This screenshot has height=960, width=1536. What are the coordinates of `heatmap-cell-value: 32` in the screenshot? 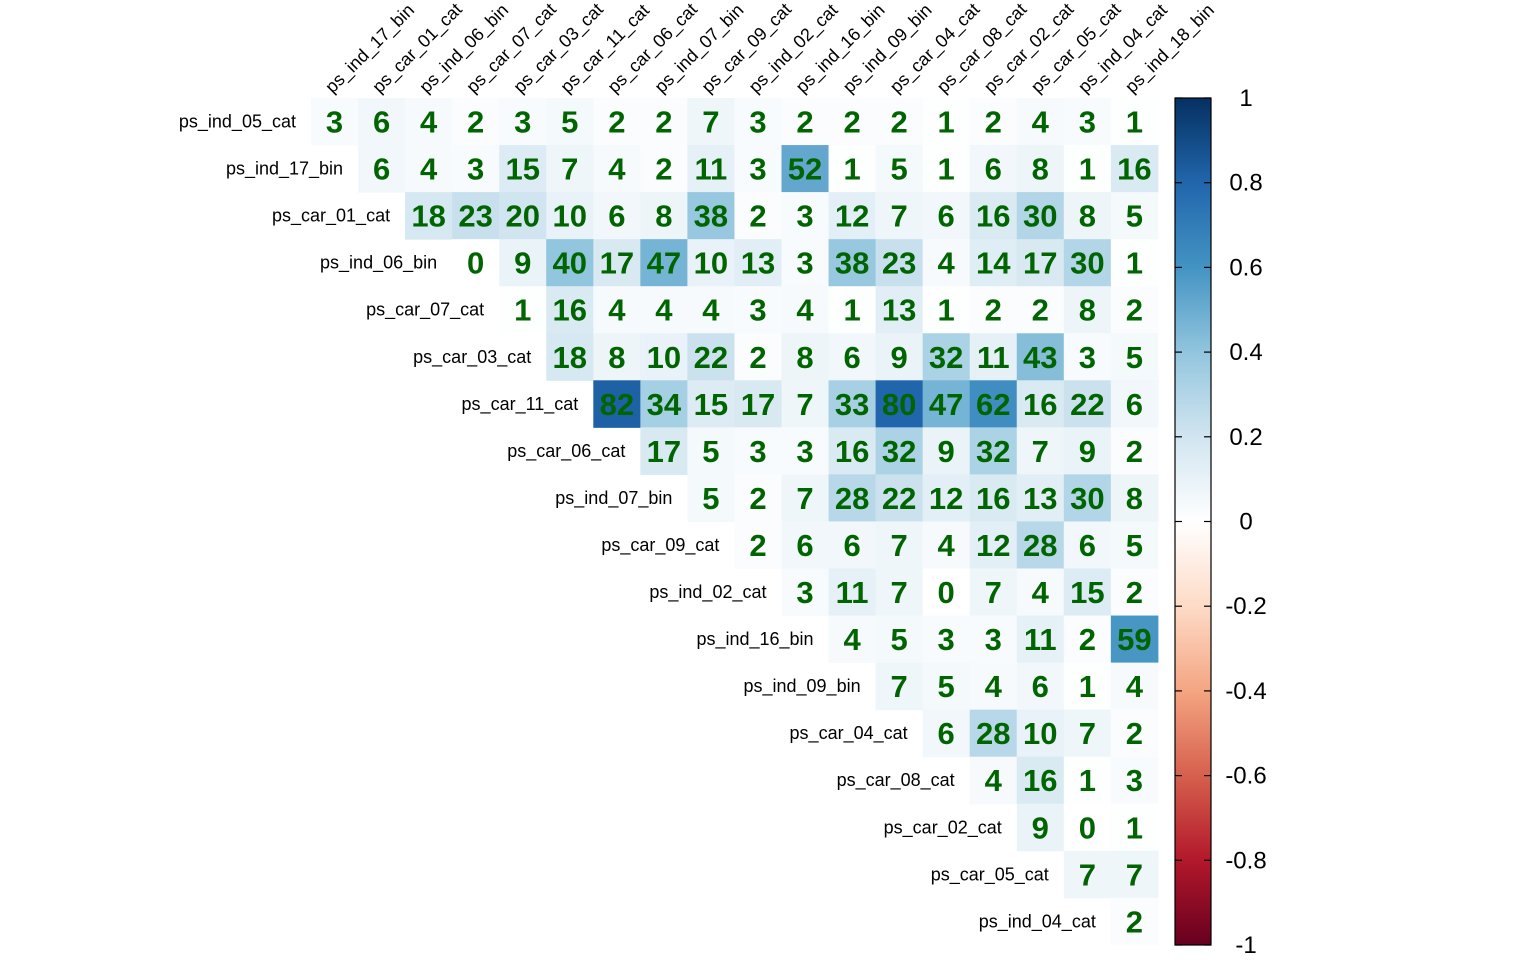 It's located at (993, 451).